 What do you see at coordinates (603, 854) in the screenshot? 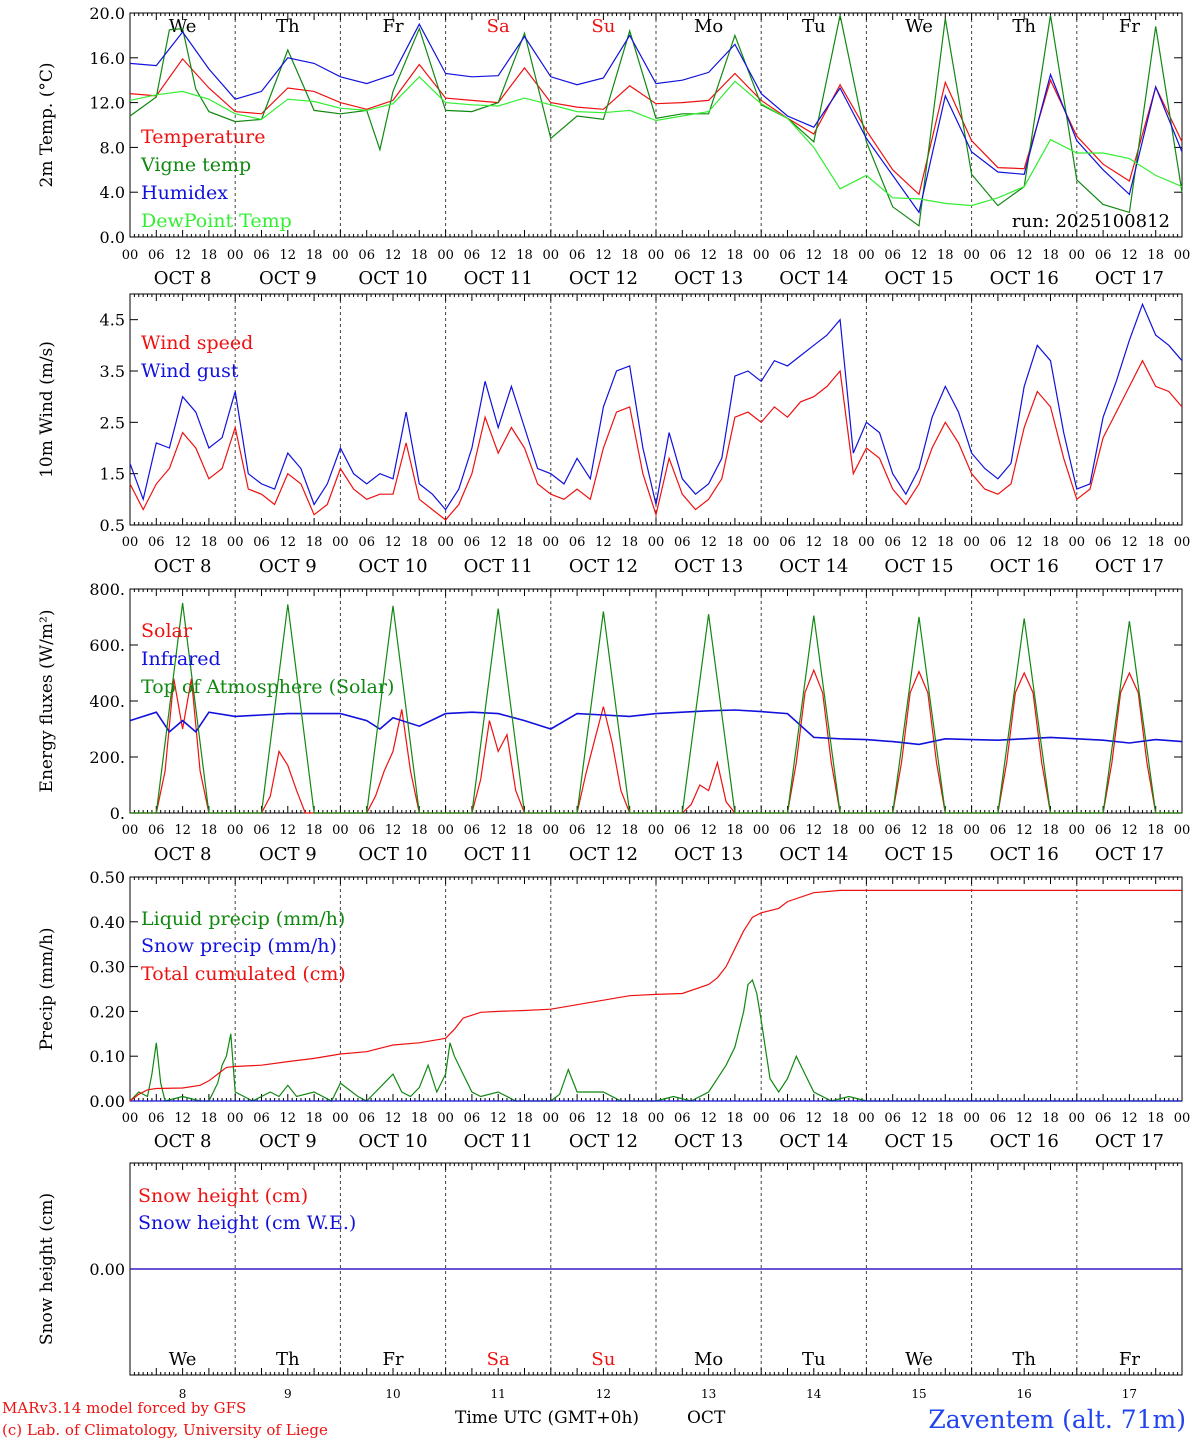
I see `date-label: OCT 12` at bounding box center [603, 854].